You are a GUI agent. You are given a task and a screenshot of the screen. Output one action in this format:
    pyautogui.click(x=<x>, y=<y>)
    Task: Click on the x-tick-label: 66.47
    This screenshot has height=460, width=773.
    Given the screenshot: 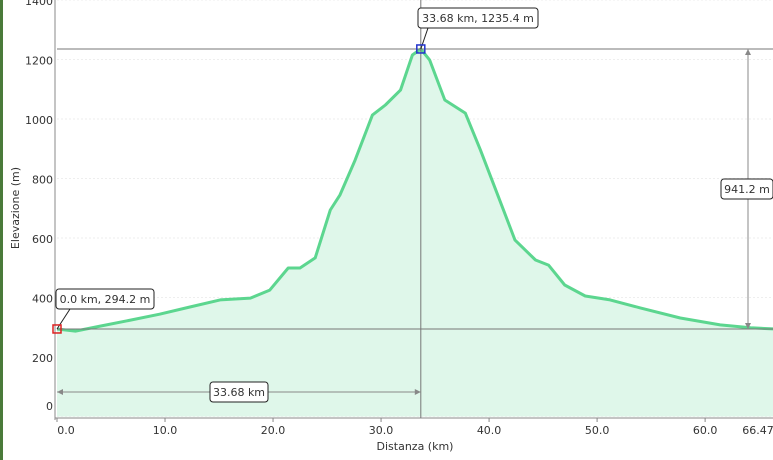 What is the action you would take?
    pyautogui.click(x=757, y=430)
    